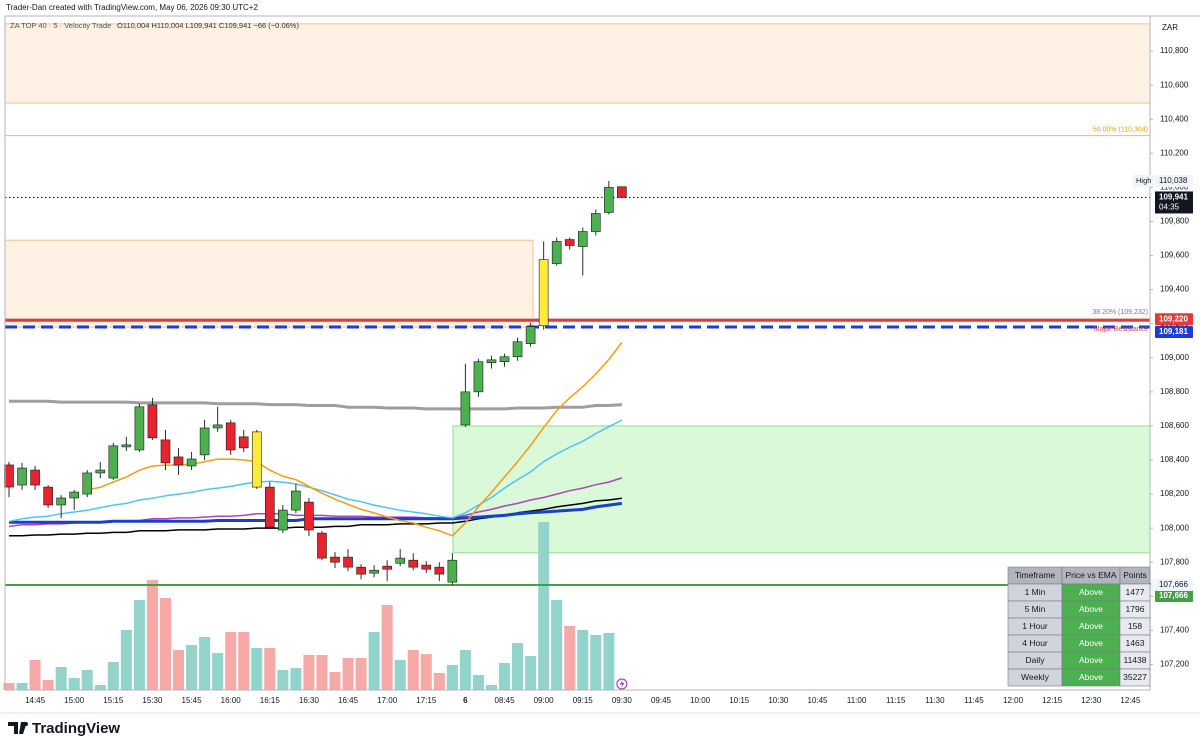  I want to click on table-cell-text: 158, so click(1135, 626).